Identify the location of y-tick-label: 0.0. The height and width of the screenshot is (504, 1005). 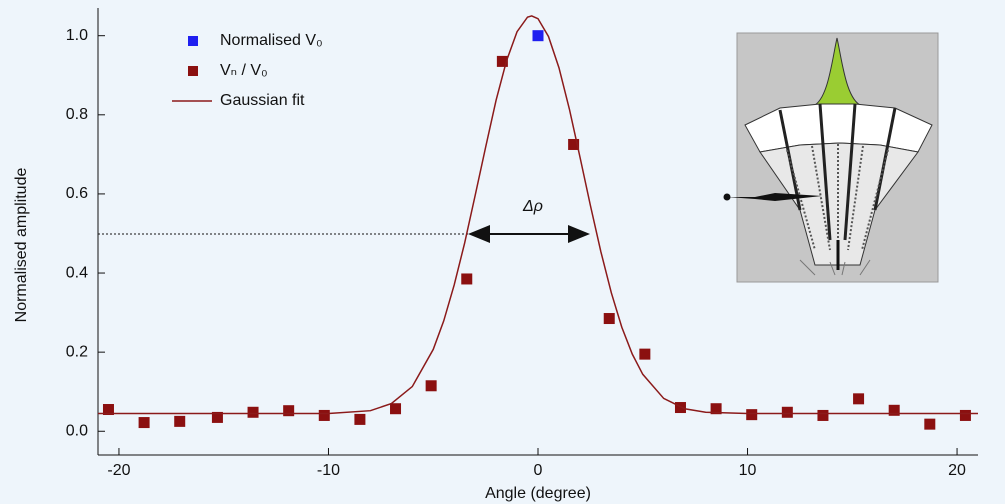
(77, 430).